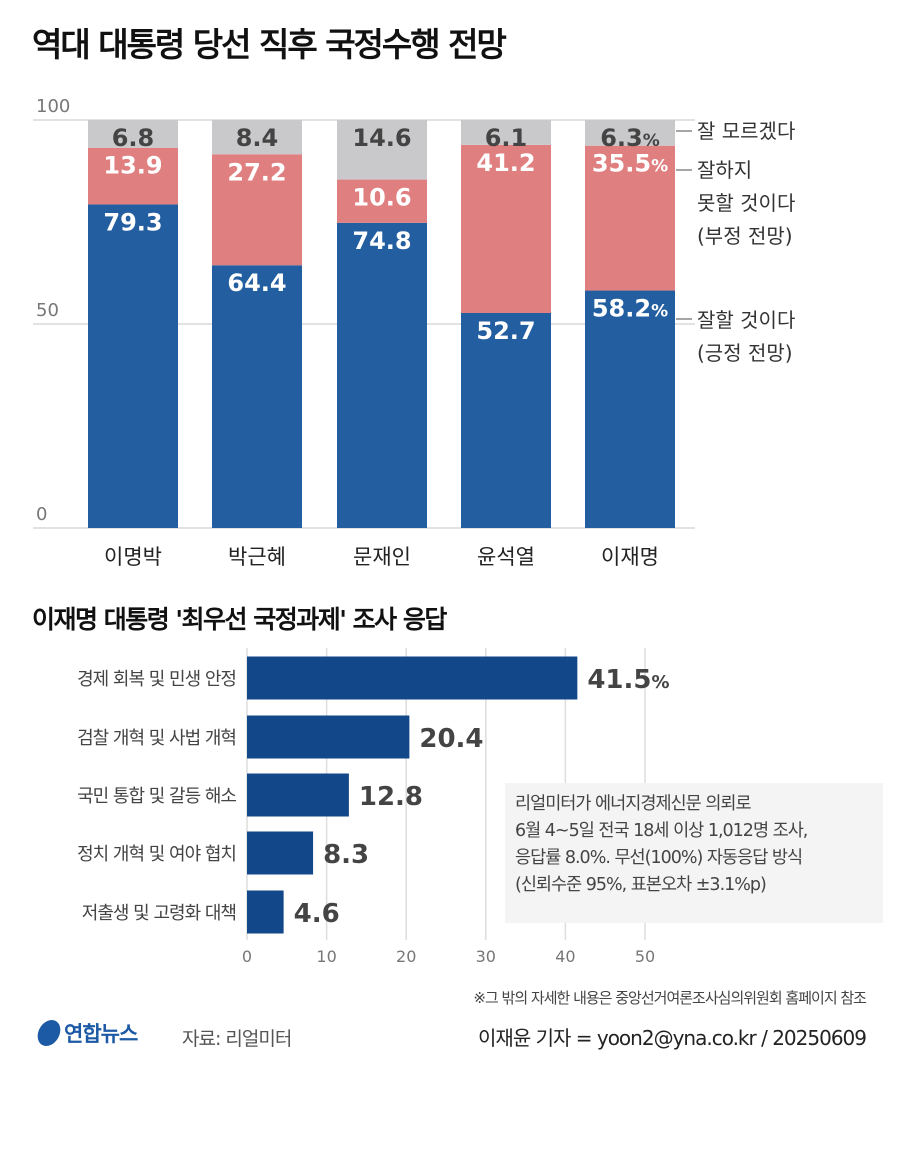  Describe the element at coordinates (256, 283) in the screenshot. I see `data-label: 64.4` at that location.